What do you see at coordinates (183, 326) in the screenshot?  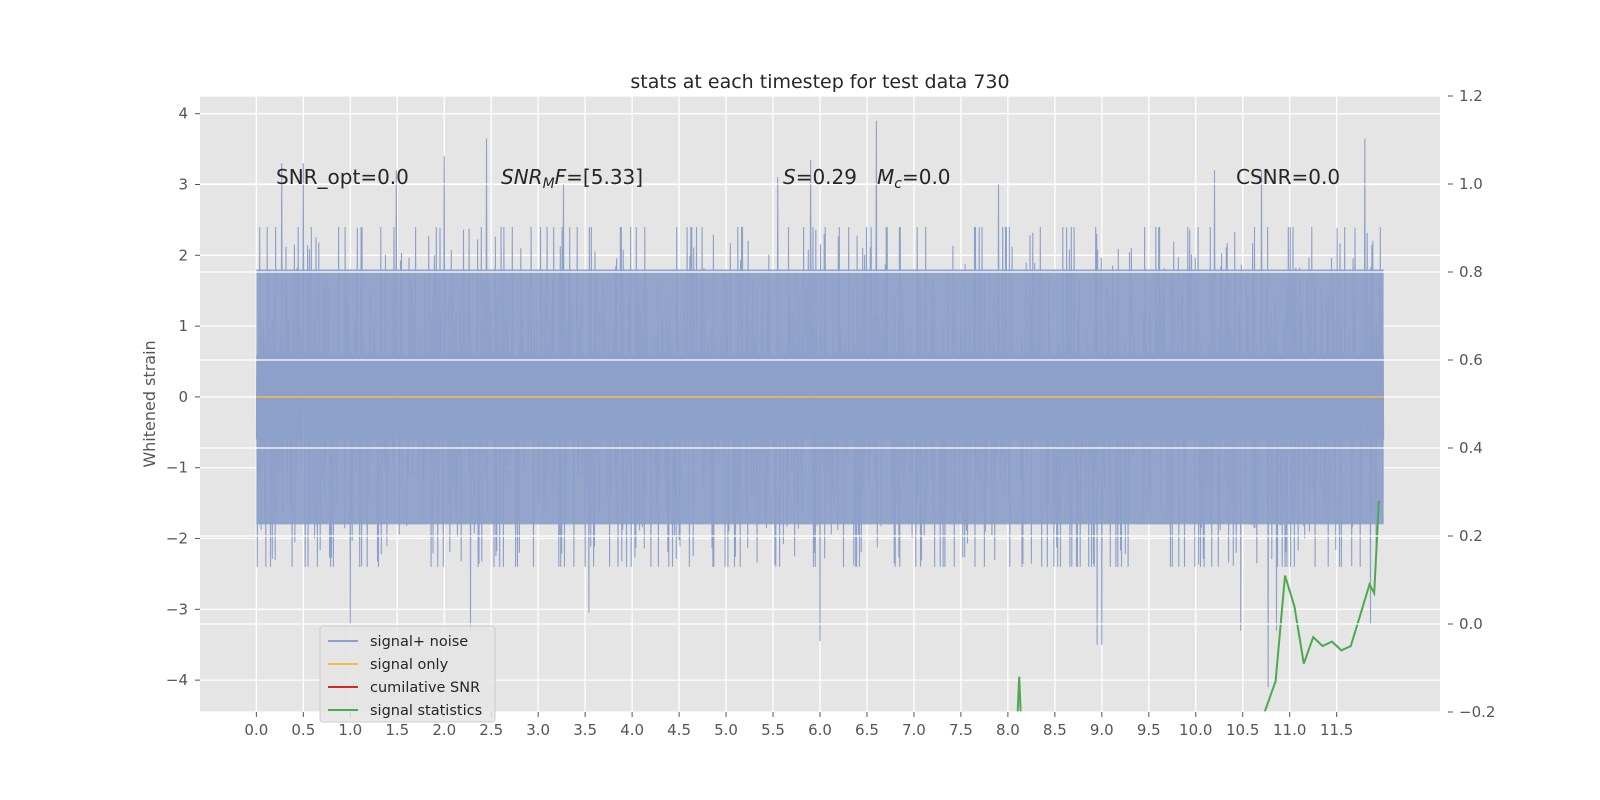 I see `y-tick-label: 1` at bounding box center [183, 326].